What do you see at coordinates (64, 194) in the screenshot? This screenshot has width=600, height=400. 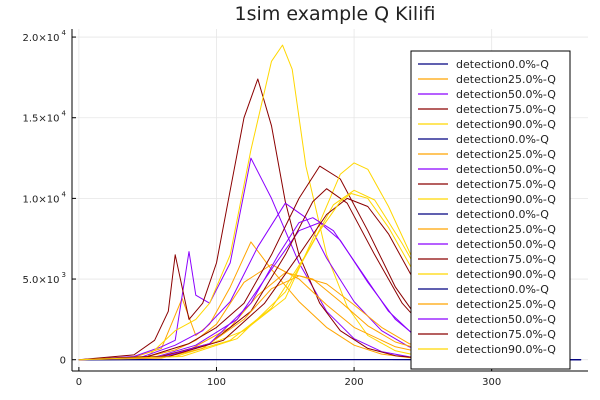 I see `y-tick-exponent-2: 4` at bounding box center [64, 194].